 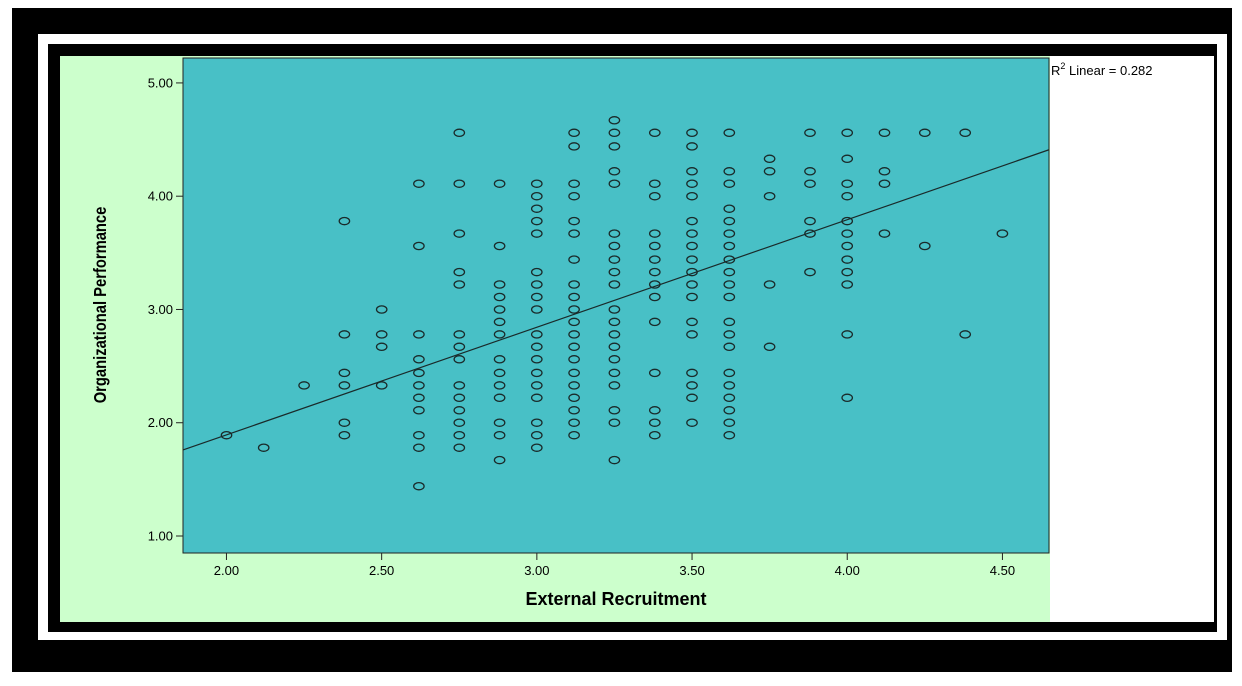 I want to click on x-tick-label: 3.50, so click(x=691, y=570).